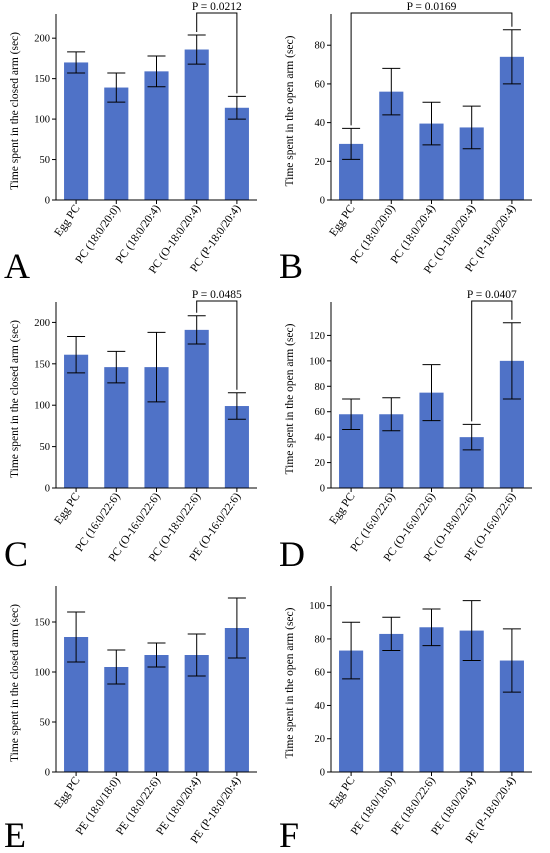  I want to click on y-tick-label: 120, so click(317, 336).